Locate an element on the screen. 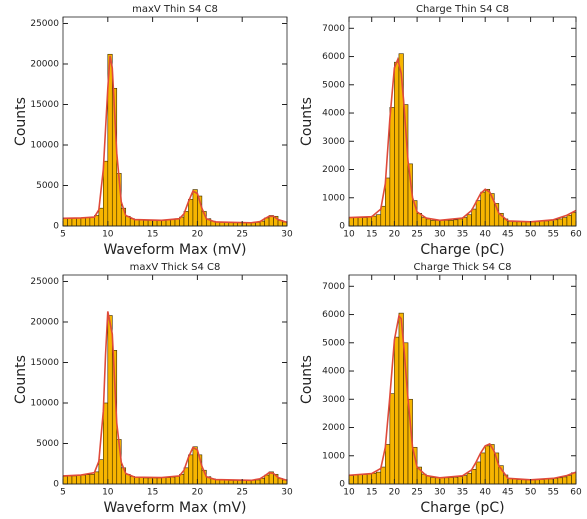  y-tick-label: 20000 is located at coordinates (44, 322).